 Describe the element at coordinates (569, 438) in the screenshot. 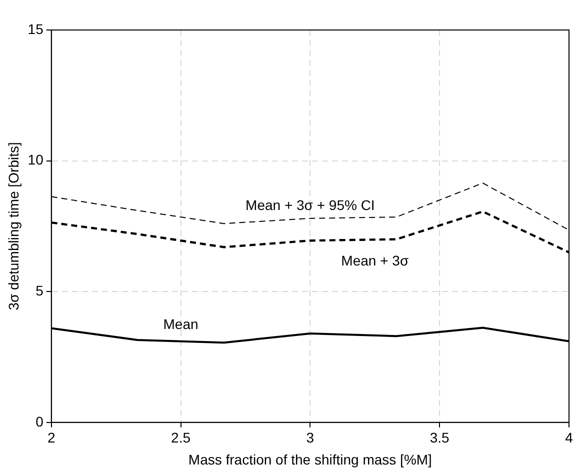

I see `x-tick-label: 4` at that location.